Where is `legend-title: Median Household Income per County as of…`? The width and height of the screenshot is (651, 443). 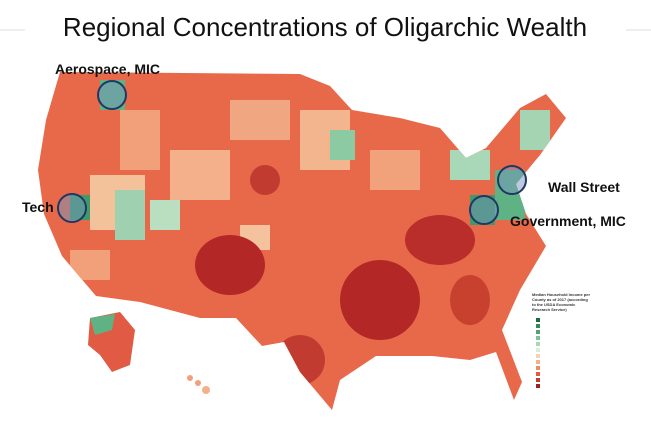
legend-title: Median Household Income per County as of… is located at coordinates (561, 302).